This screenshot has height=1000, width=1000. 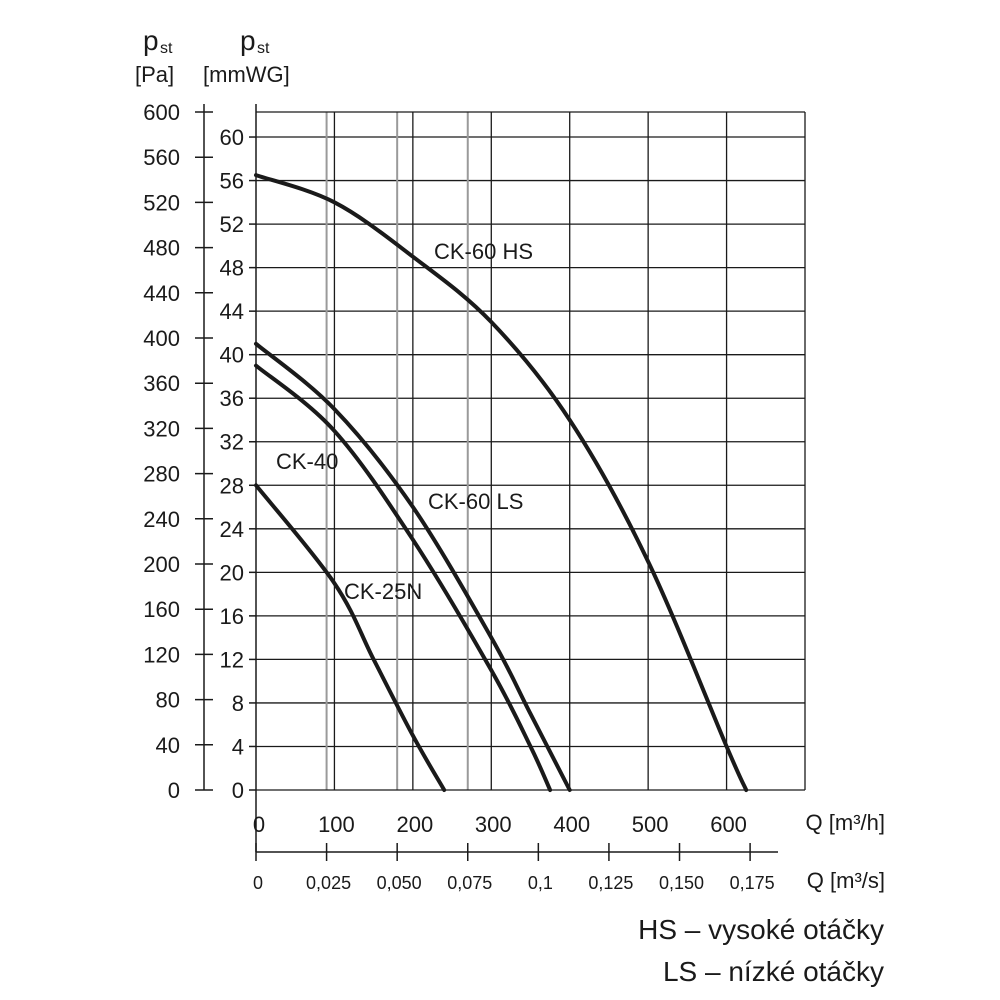 What do you see at coordinates (681, 883) in the screenshot?
I see `m3s-tick-label: 0,150` at bounding box center [681, 883].